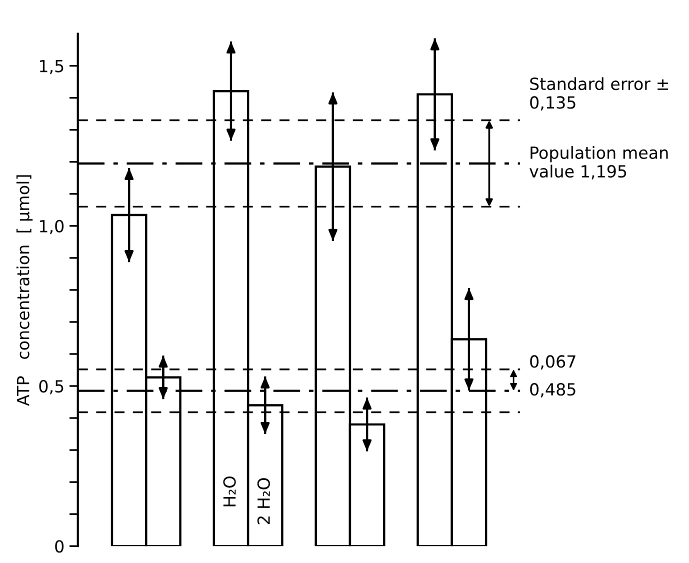 The image size is (689, 563). Describe the element at coordinates (52, 227) in the screenshot. I see `y-tick-label: 1,0` at that location.